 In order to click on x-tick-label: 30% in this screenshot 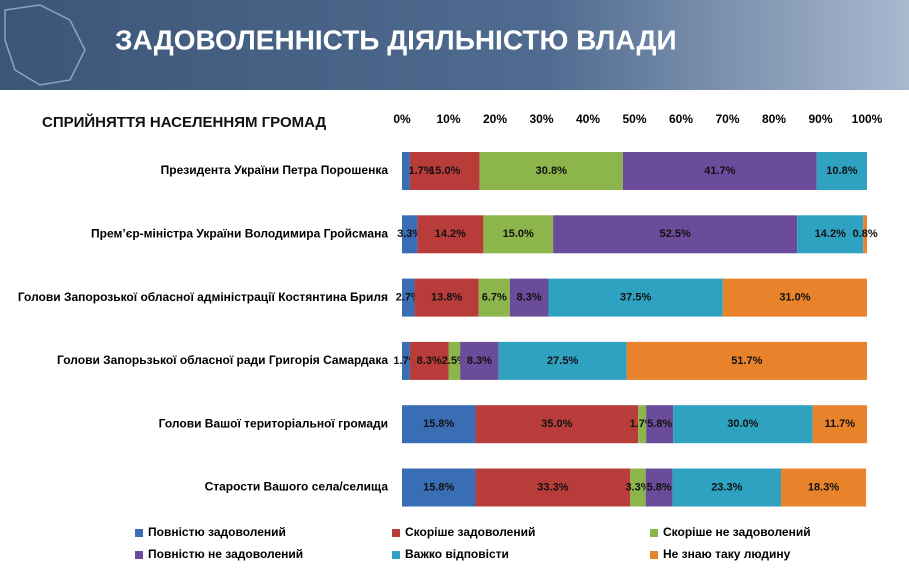, I will do `click(541, 119)`.